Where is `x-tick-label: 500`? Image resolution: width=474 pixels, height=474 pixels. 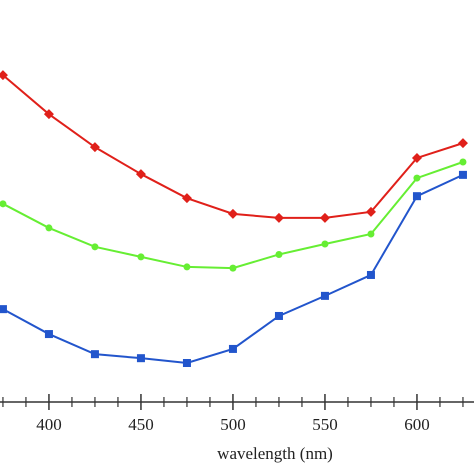
x-tick-label: 500 is located at coordinates (233, 424).